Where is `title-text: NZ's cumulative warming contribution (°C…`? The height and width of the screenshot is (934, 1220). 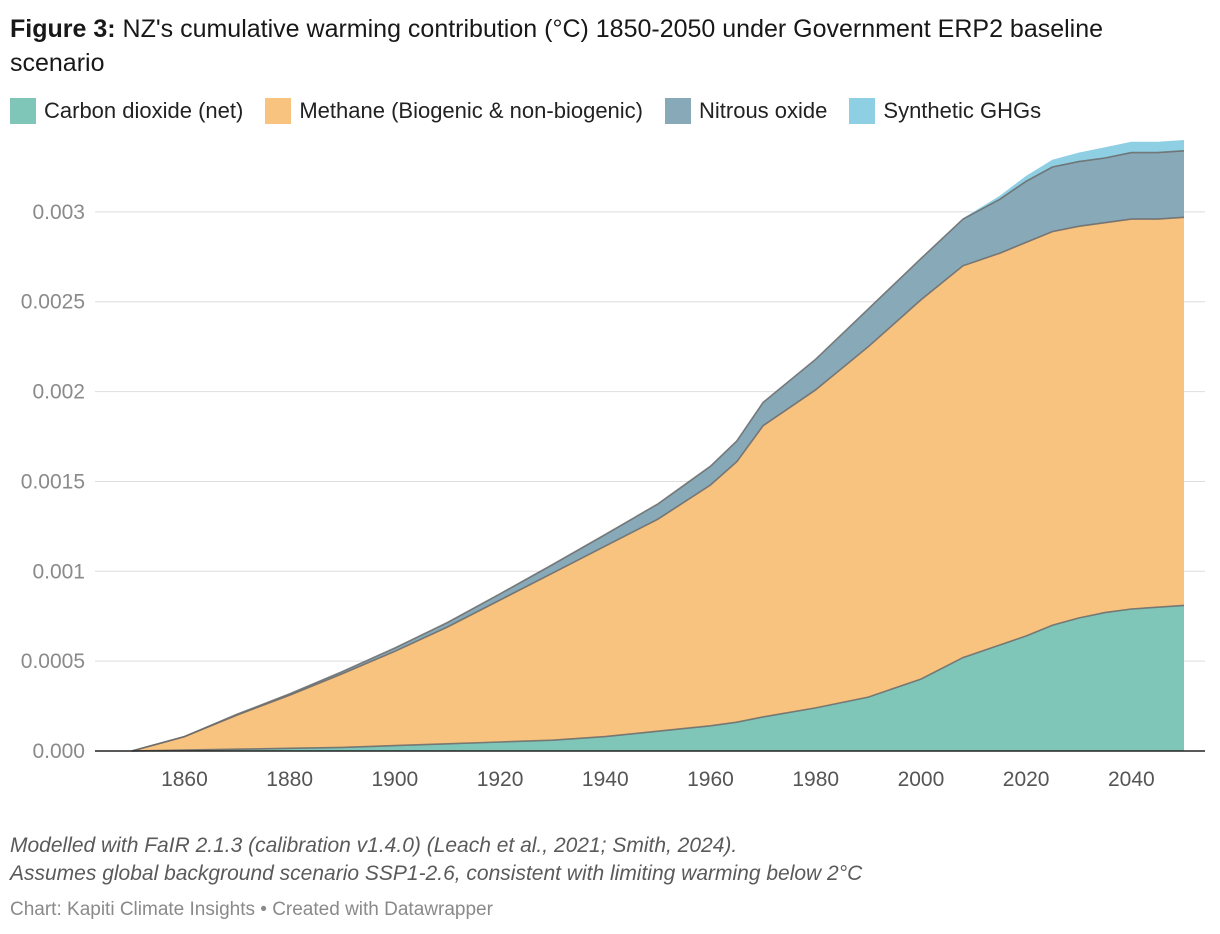
title-text: NZ's cumulative warming contribution (°C… is located at coordinates (557, 46).